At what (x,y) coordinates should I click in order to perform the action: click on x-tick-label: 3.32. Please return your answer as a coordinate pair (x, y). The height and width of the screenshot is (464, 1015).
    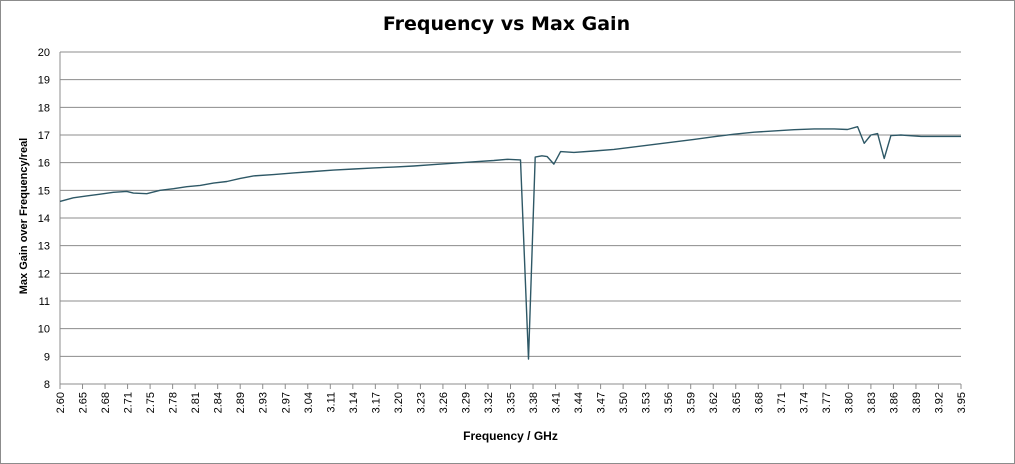
    Looking at the image, I should click on (489, 402).